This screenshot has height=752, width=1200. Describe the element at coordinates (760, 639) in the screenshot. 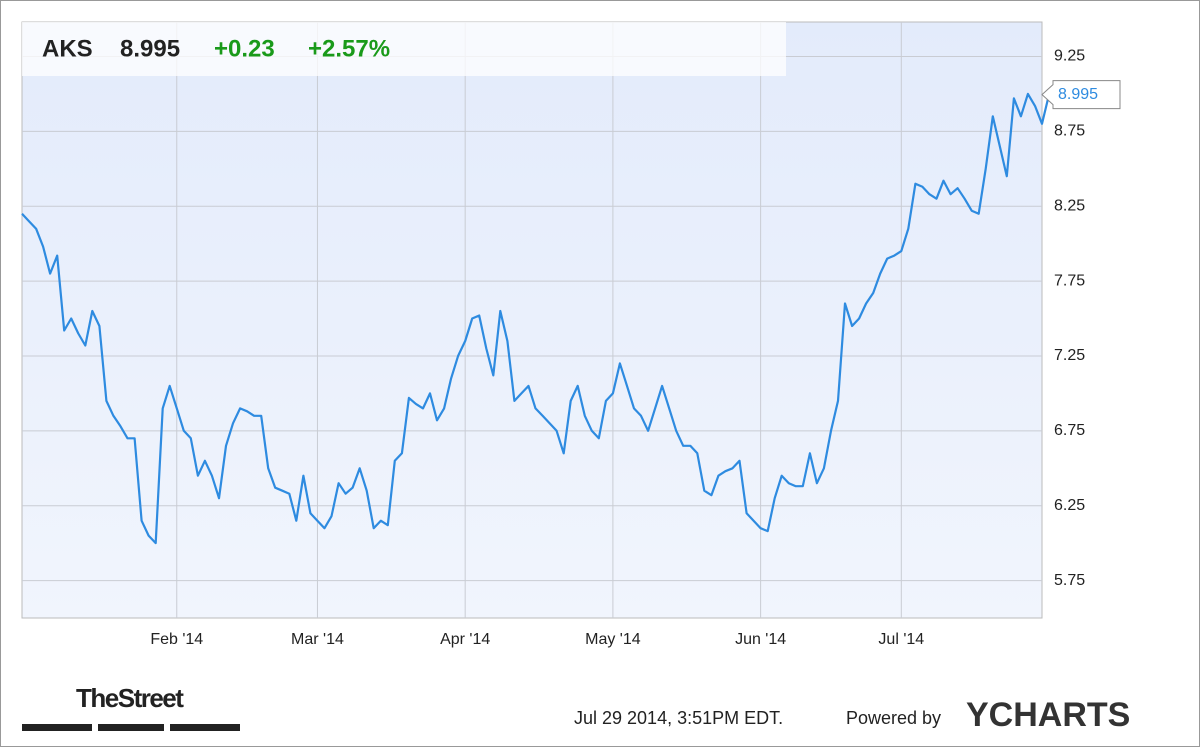

I see `x-tick-label: Jun '14` at that location.